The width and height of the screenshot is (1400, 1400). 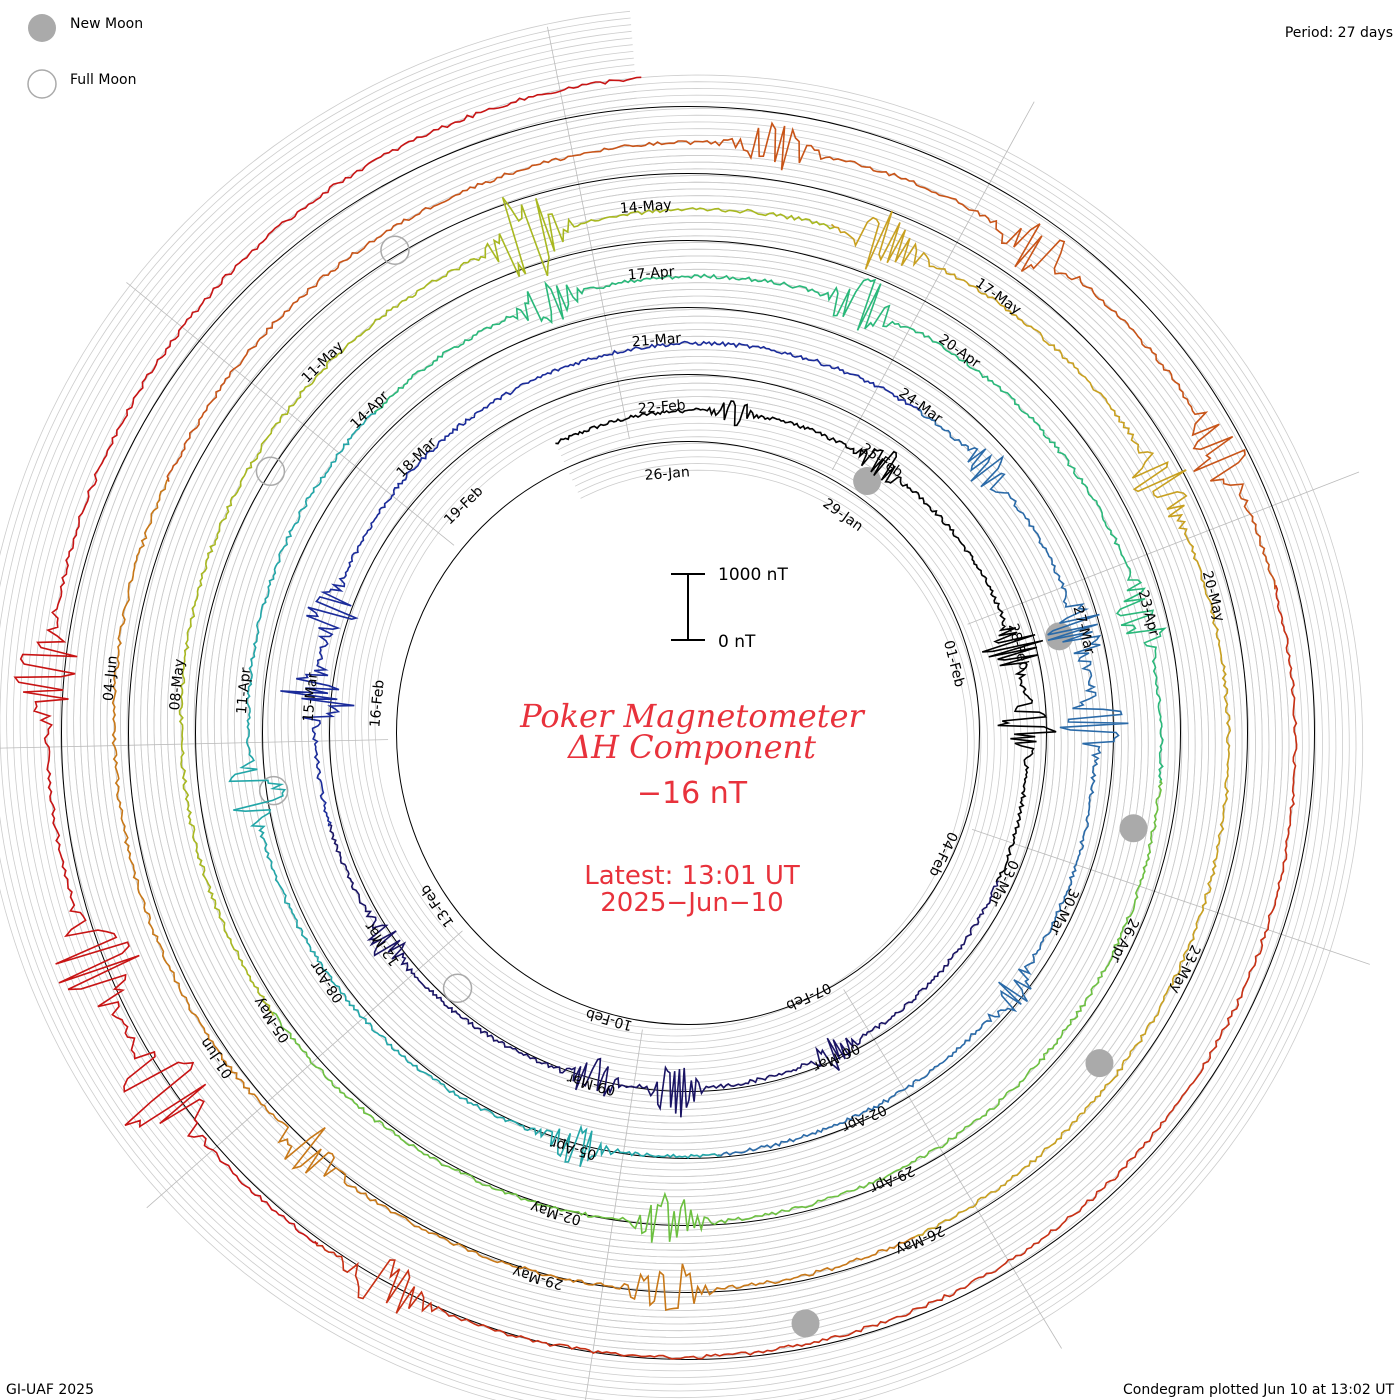 What do you see at coordinates (42, 84) in the screenshot?
I see `full-moon-legend-icon` at bounding box center [42, 84].